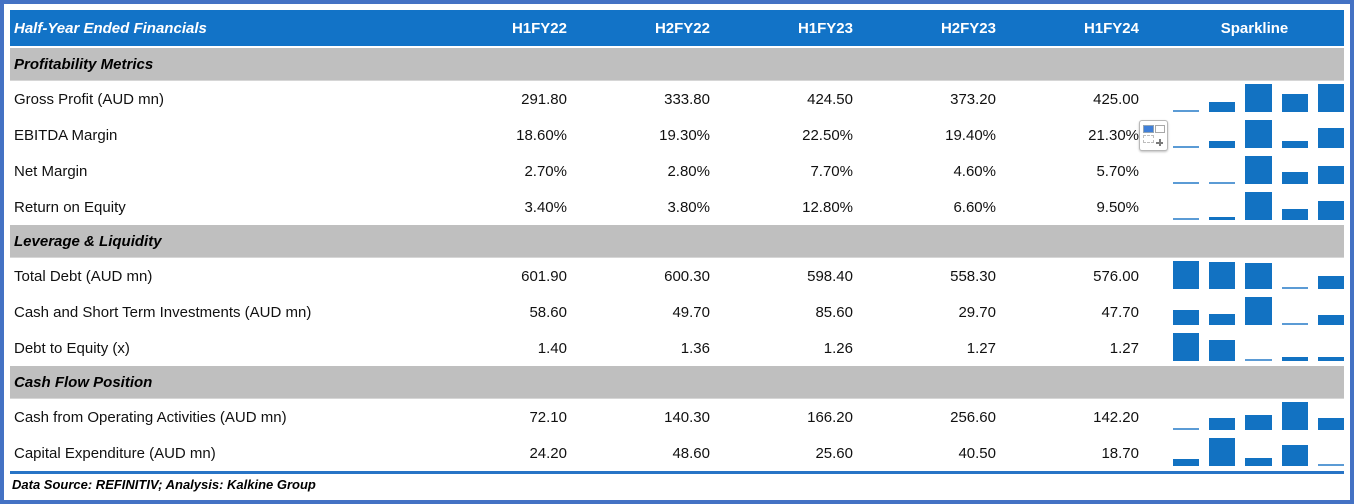  I want to click on row-label: Total Debt (AUD mn), so click(83, 276).